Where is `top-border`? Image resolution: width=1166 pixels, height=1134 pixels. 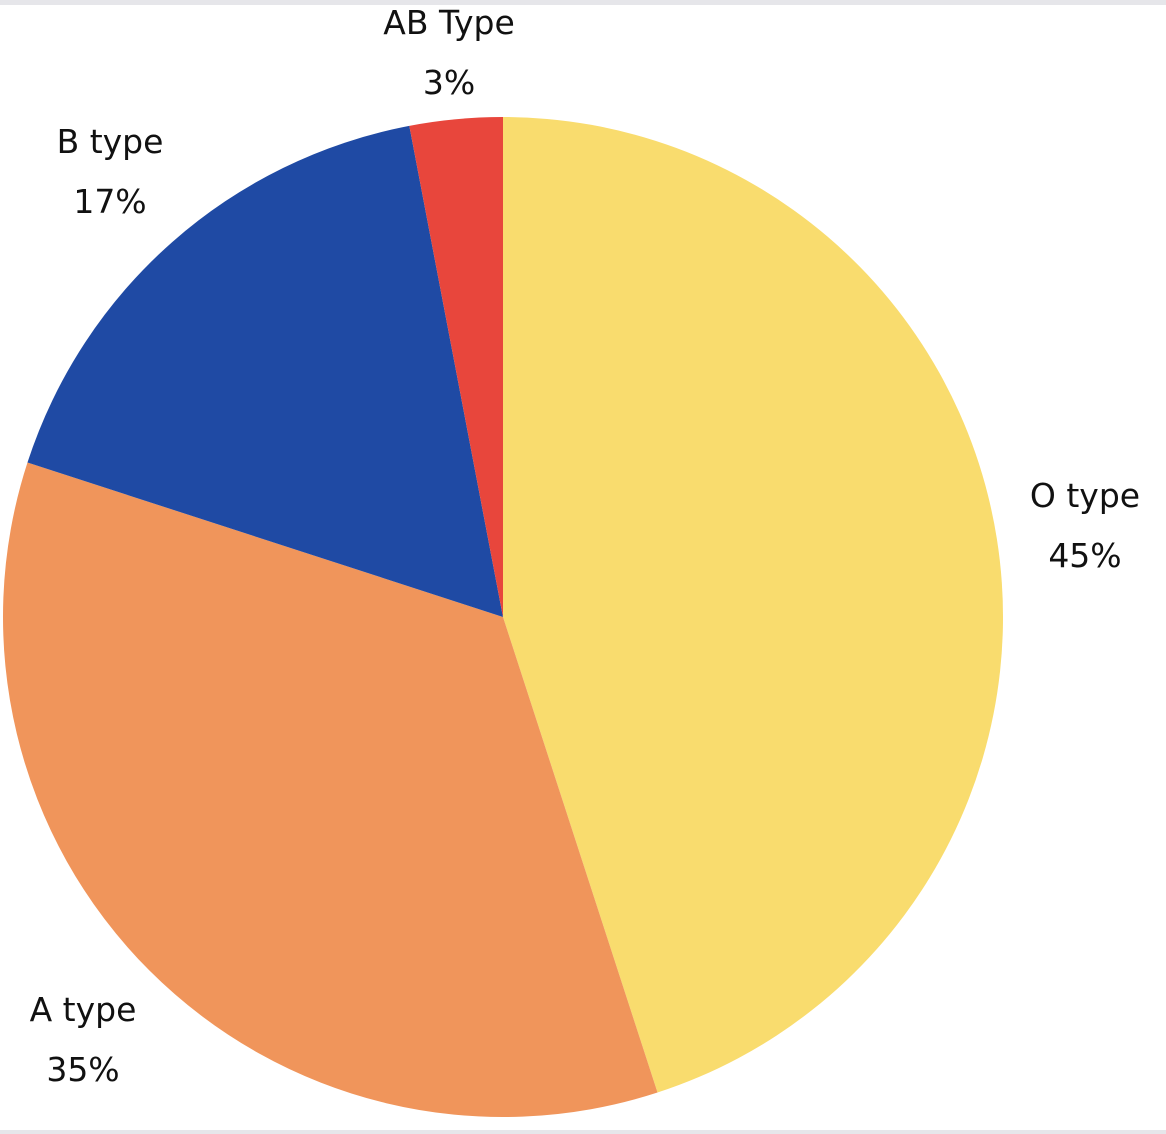 top-border is located at coordinates (583, 2).